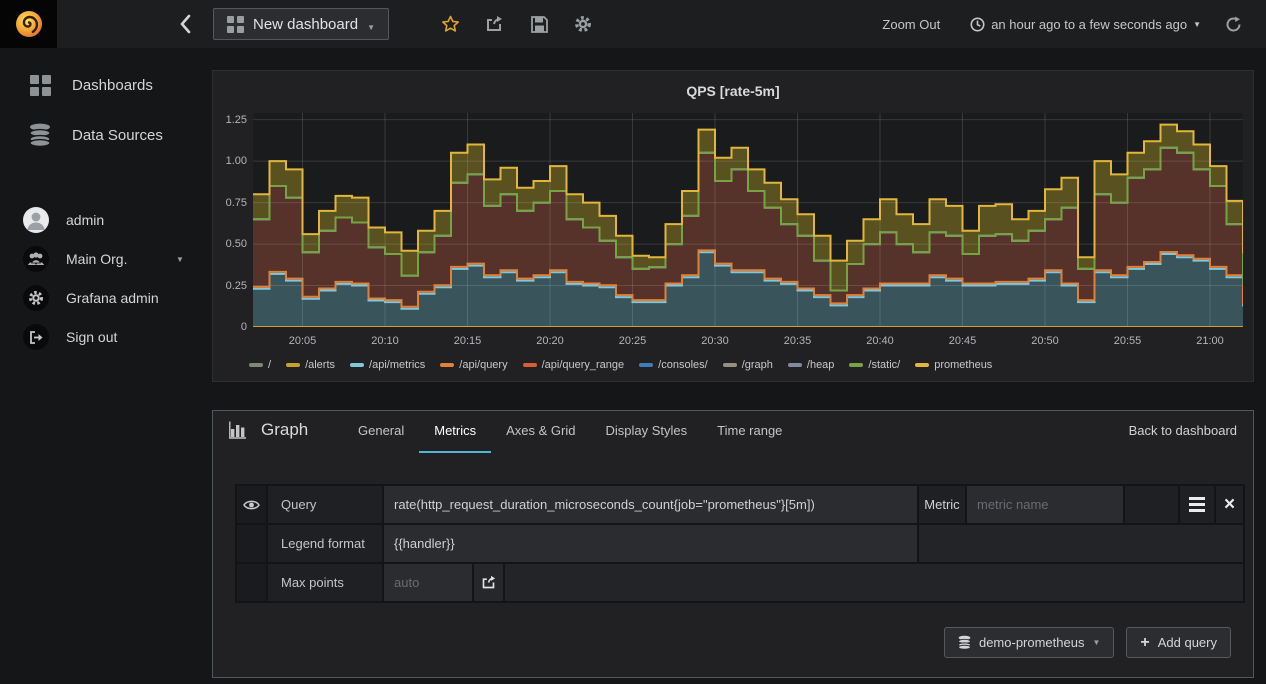  What do you see at coordinates (236, 244) in the screenshot?
I see `y-axis-tick: 0.50` at bounding box center [236, 244].